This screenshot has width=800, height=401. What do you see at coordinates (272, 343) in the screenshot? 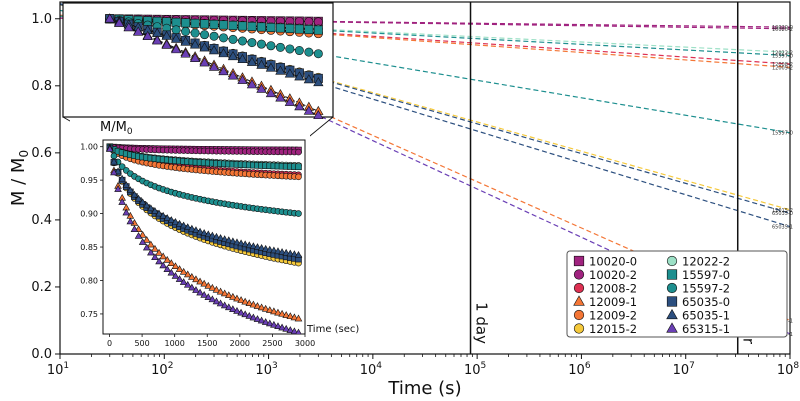
I see `inset-x-tick-label-5: 2500` at bounding box center [272, 343].